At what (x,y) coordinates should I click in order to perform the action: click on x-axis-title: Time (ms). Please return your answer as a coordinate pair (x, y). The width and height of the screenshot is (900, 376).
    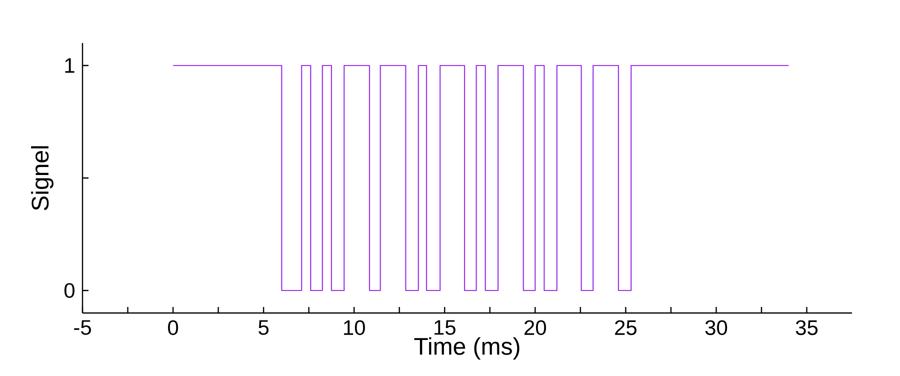
    Looking at the image, I should click on (467, 348).